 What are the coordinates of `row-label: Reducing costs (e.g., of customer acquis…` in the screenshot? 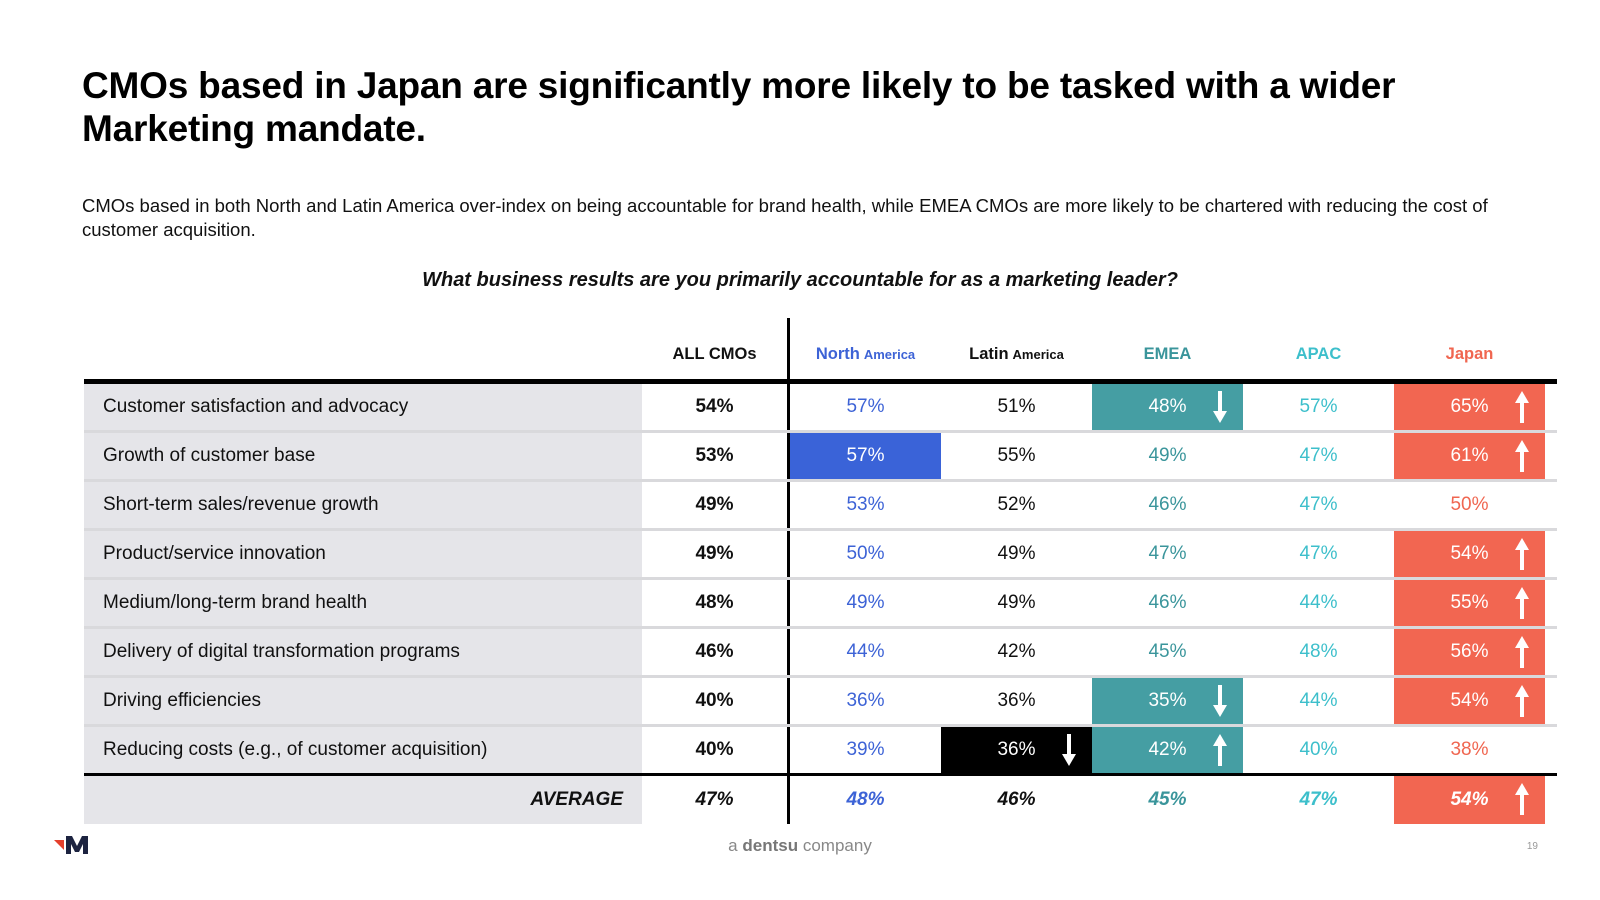 It's located at (363, 750).